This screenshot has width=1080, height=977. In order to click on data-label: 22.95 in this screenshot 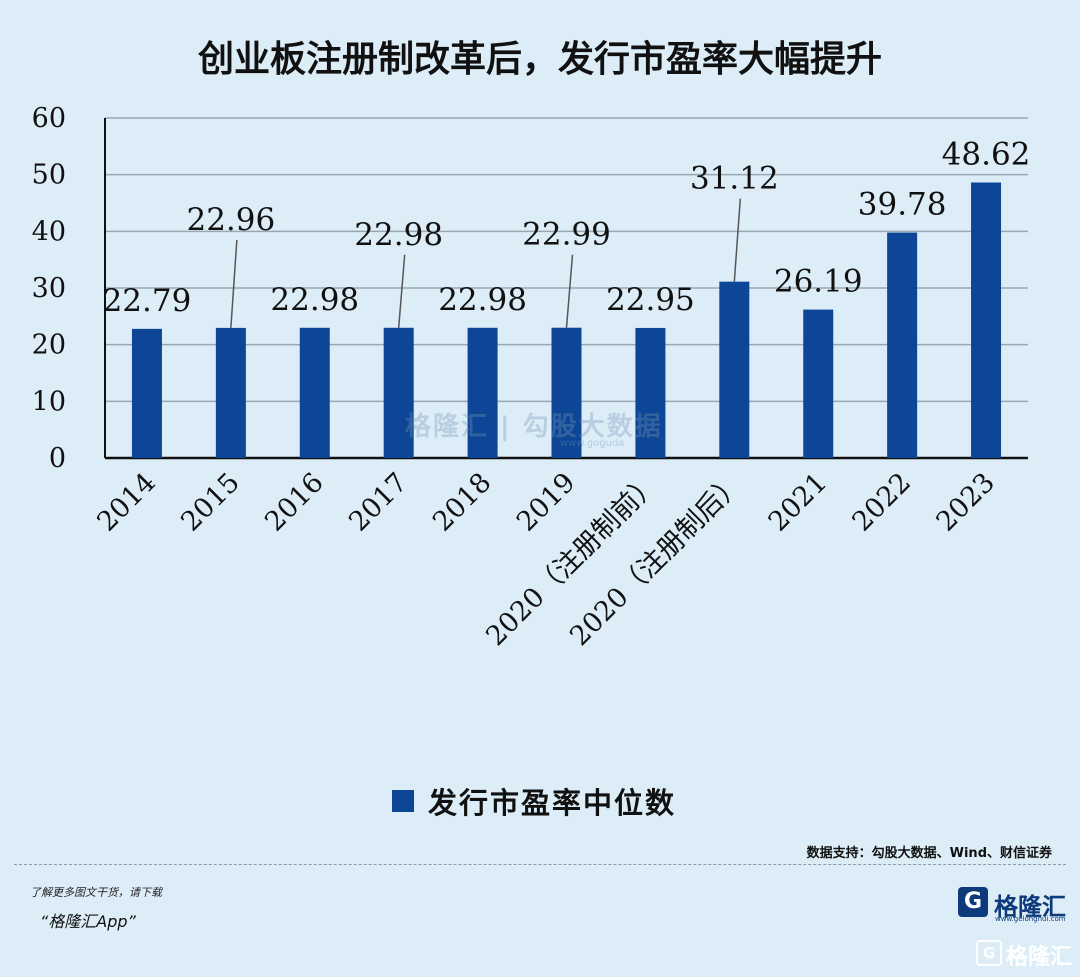, I will do `click(650, 300)`.